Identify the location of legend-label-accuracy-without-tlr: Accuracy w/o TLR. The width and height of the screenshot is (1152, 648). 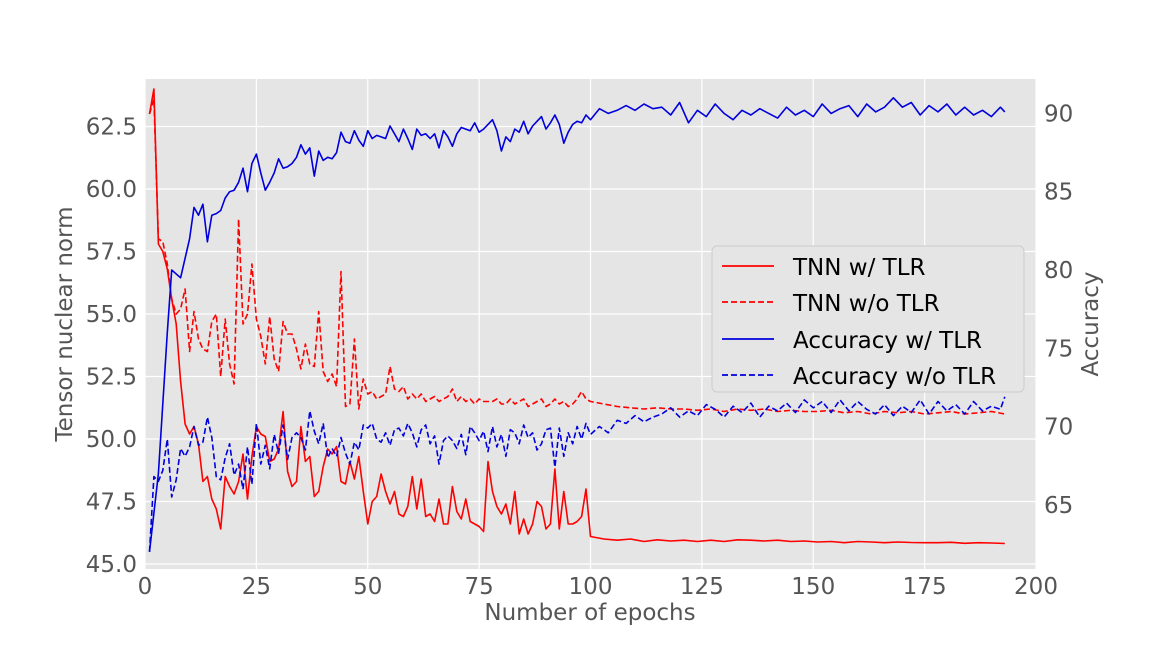
(894, 377).